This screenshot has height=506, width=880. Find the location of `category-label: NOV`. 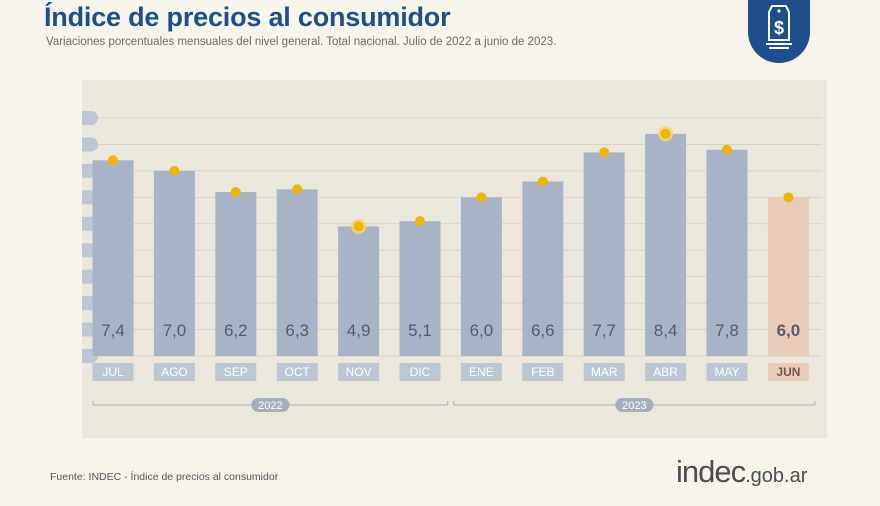

category-label: NOV is located at coordinates (359, 372).